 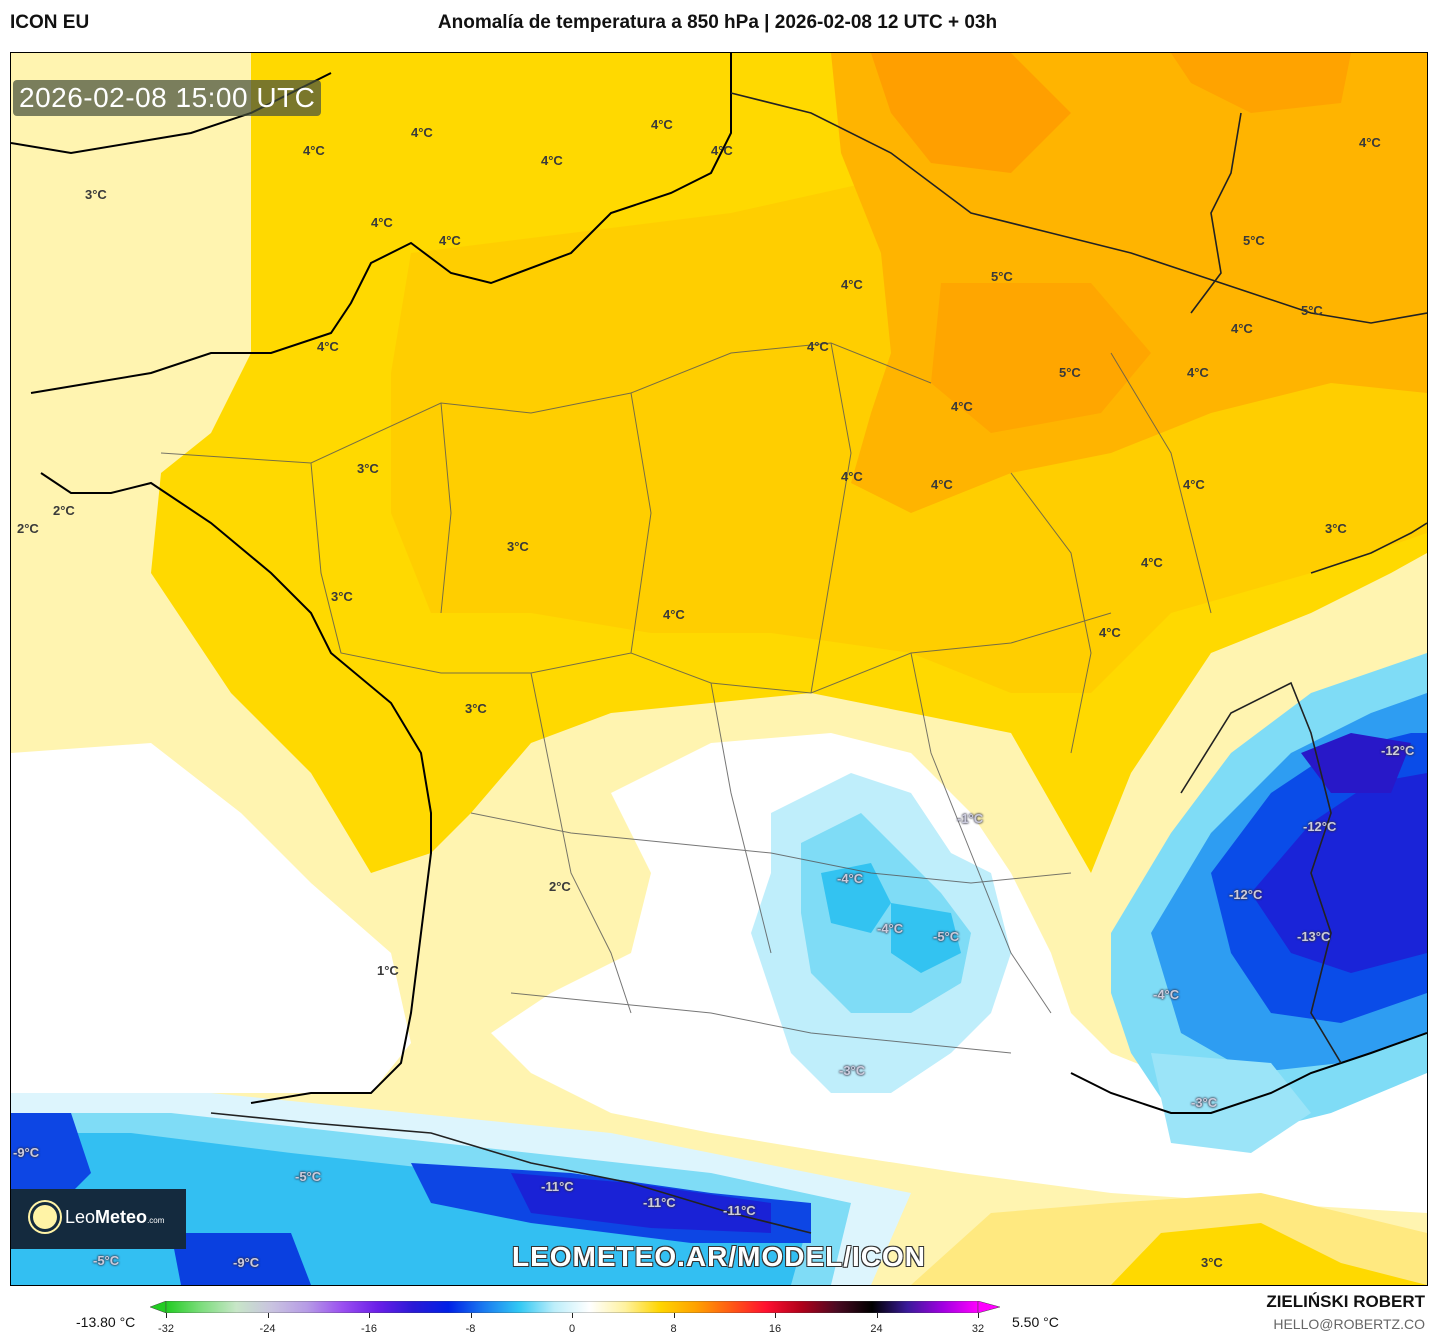 What do you see at coordinates (470, 1329) in the screenshot?
I see `colorbar-tick-label: -8` at bounding box center [470, 1329].